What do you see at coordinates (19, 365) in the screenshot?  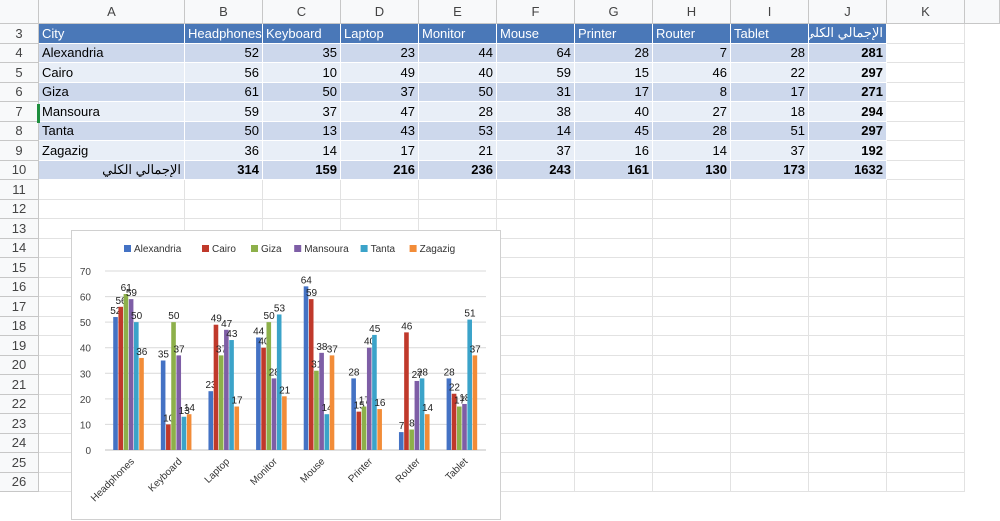 I see `row-header-20: 20` at bounding box center [19, 365].